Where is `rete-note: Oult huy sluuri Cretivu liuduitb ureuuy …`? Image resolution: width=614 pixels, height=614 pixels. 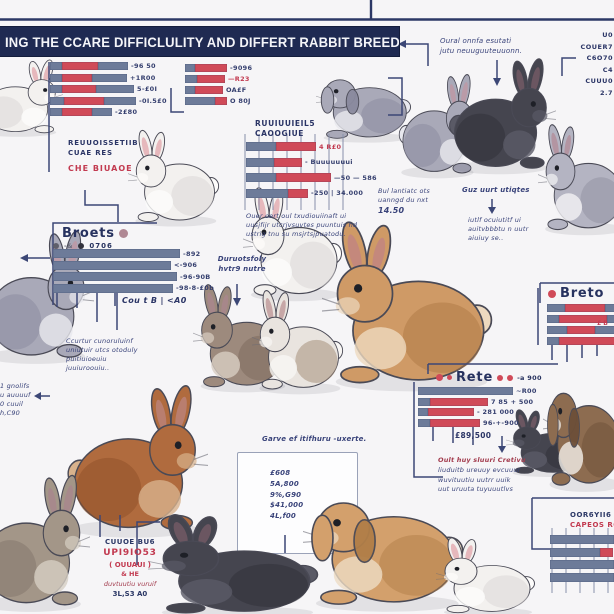 rete-note: Oult huy sluuri Cretivu liuduitb ureuuy … is located at coordinates (482, 475).